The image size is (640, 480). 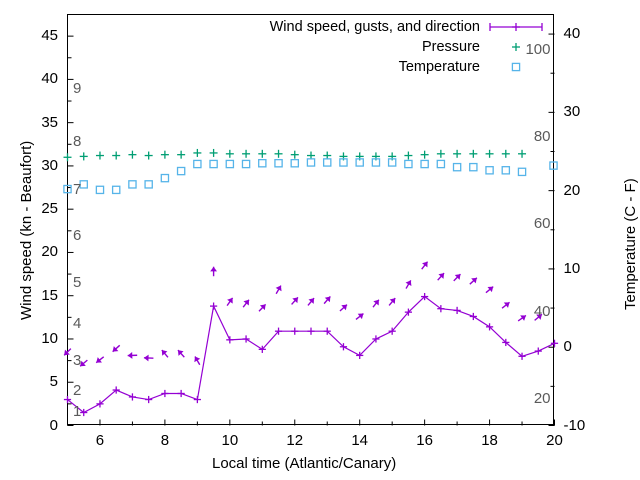 What do you see at coordinates (424, 440) in the screenshot?
I see `x-tick-label: 16` at bounding box center [424, 440].